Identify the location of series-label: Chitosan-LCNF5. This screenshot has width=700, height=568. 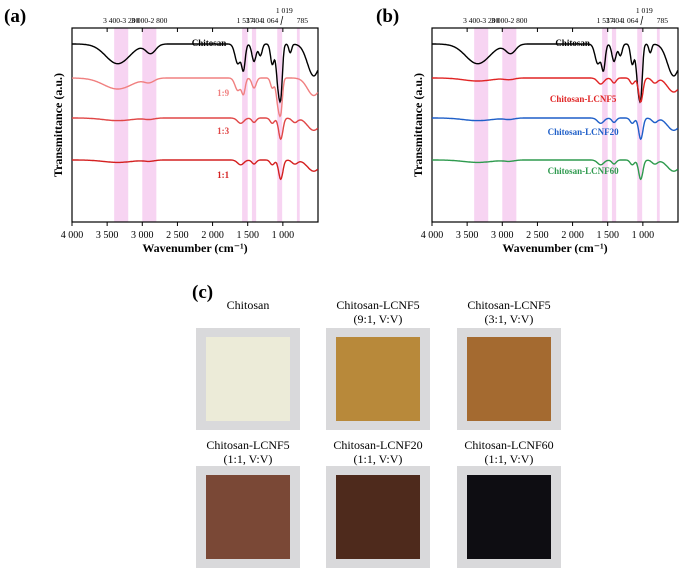
(583, 99).